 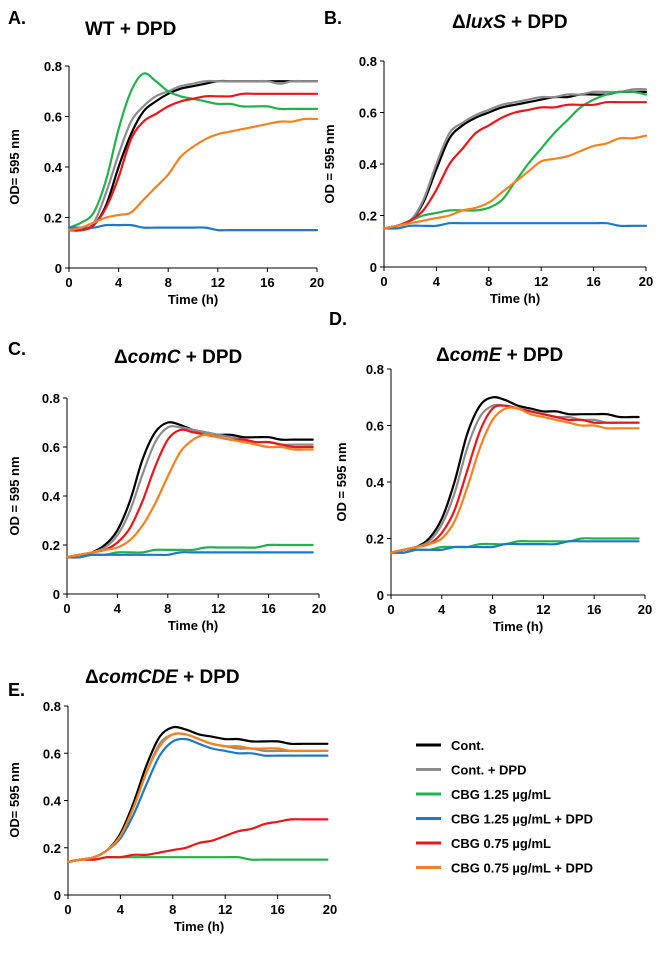 I want to click on title-suffix: WT + DPD, so click(x=130, y=29).